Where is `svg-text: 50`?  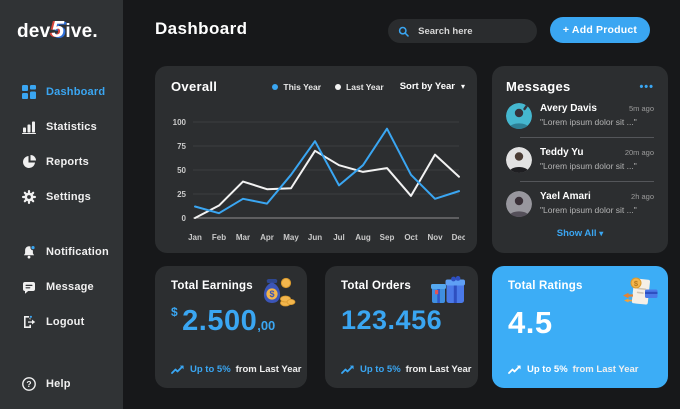
svg-text: 50 is located at coordinates (181, 170).